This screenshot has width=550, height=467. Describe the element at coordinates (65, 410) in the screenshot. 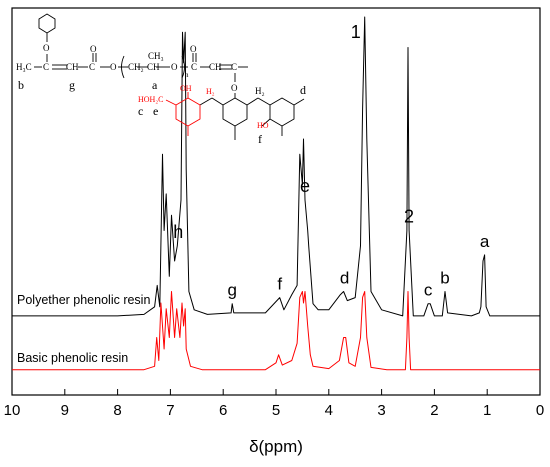

I see `x-tick-label: 9` at that location.